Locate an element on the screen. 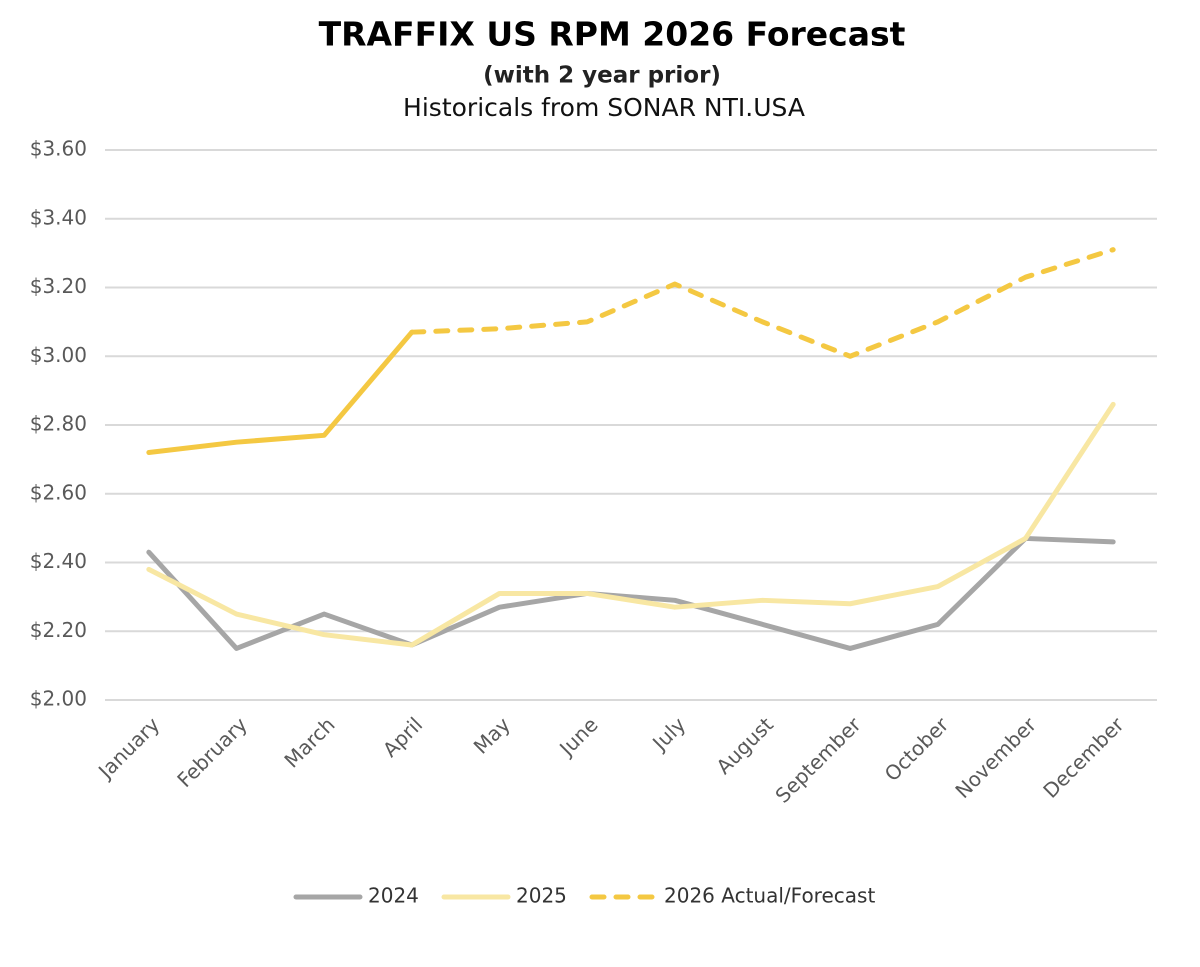  x-tick-label: December is located at coordinates (1083, 757).